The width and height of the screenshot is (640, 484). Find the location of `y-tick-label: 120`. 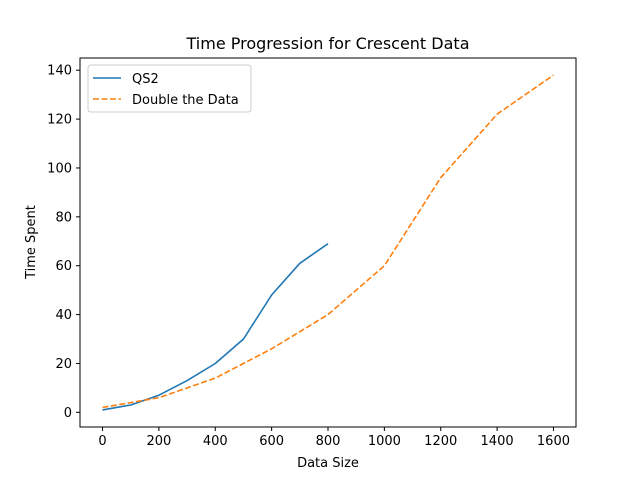

y-tick-label: 120 is located at coordinates (59, 120).